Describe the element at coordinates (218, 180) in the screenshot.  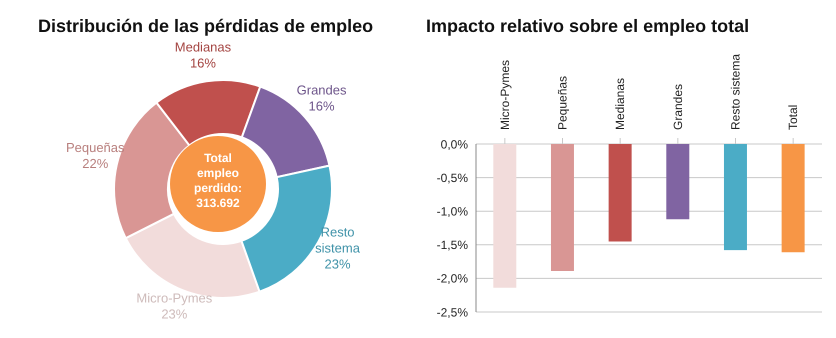
I see `text: Total empleo perdido: 313.692` at that location.